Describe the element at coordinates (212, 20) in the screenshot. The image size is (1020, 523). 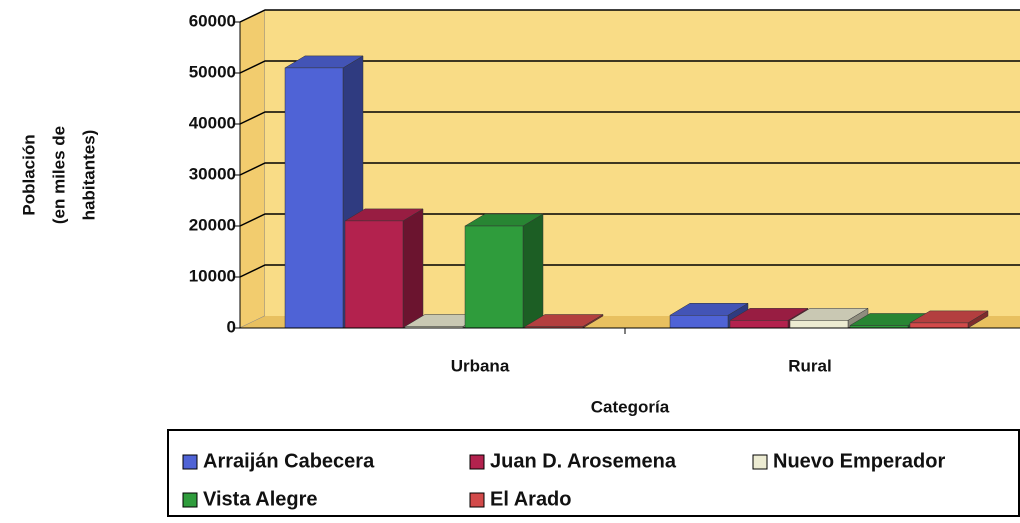
I see `y-tick-label: 60000` at that location.